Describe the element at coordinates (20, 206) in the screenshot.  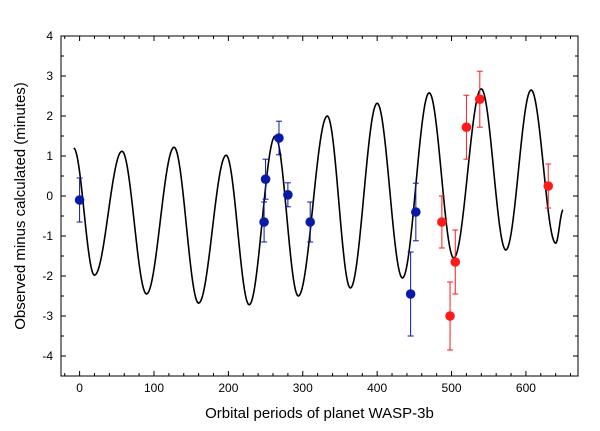
I see `y-axis-title: Observed minus calculated (minutes)` at that location.